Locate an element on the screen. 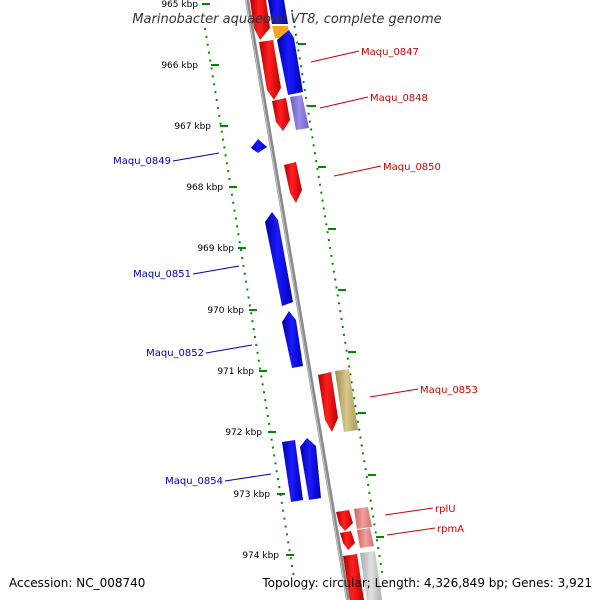 This screenshot has width=600, height=600. gene-arrow-rplu-light is located at coordinates (363, 518).